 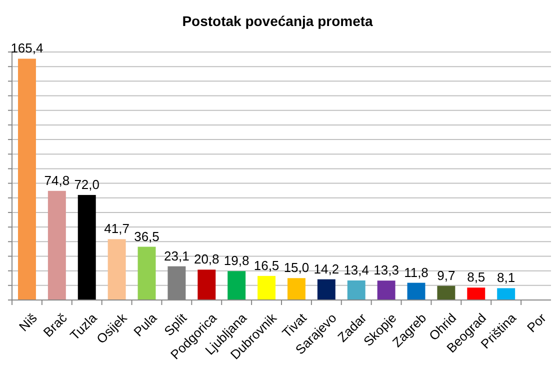 I want to click on data-label: 8,5, so click(x=476, y=277).